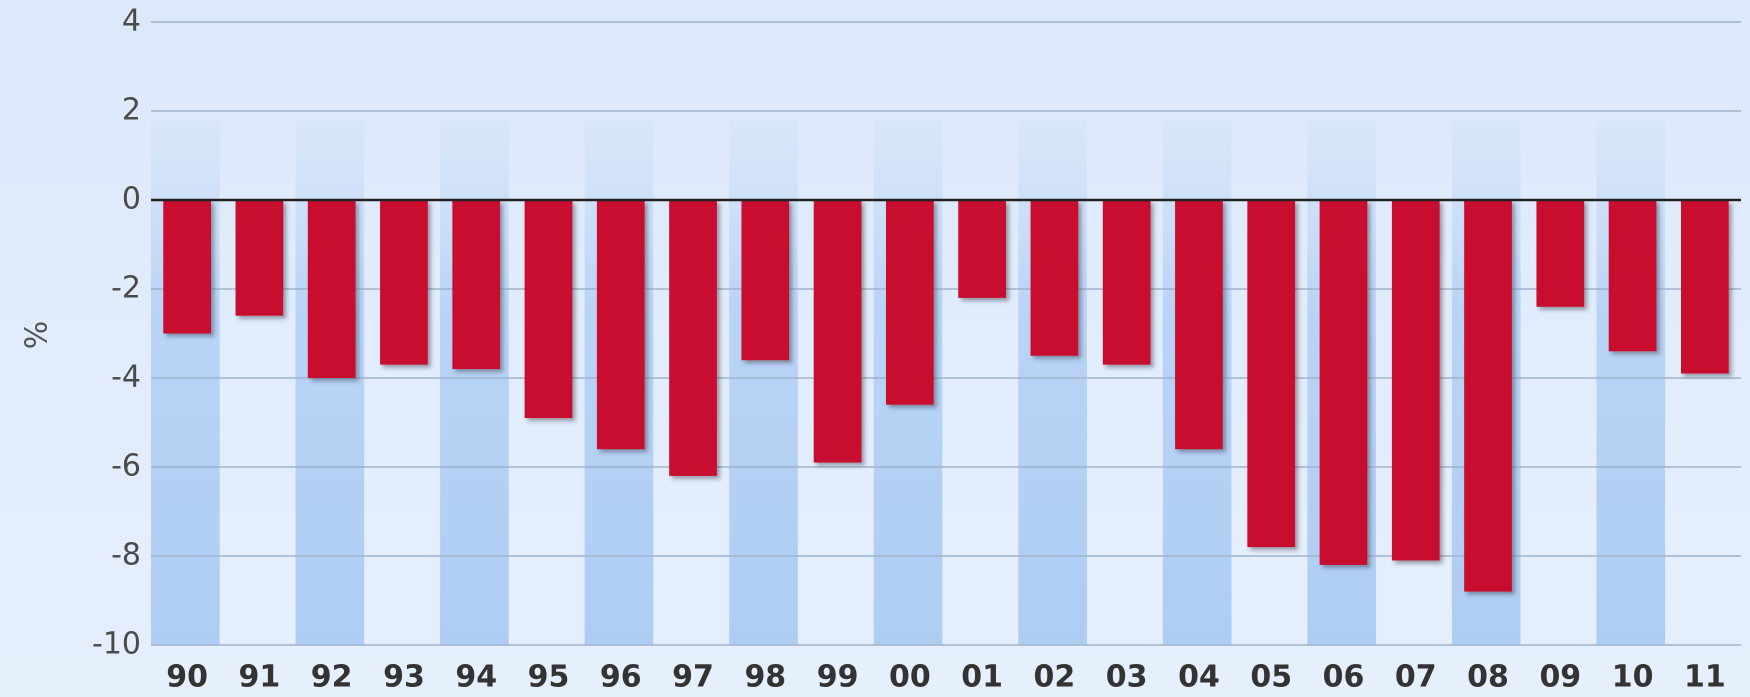 The width and height of the screenshot is (1750, 697). Describe the element at coordinates (1271, 677) in the screenshot. I see `x-tick-label: 05` at that location.